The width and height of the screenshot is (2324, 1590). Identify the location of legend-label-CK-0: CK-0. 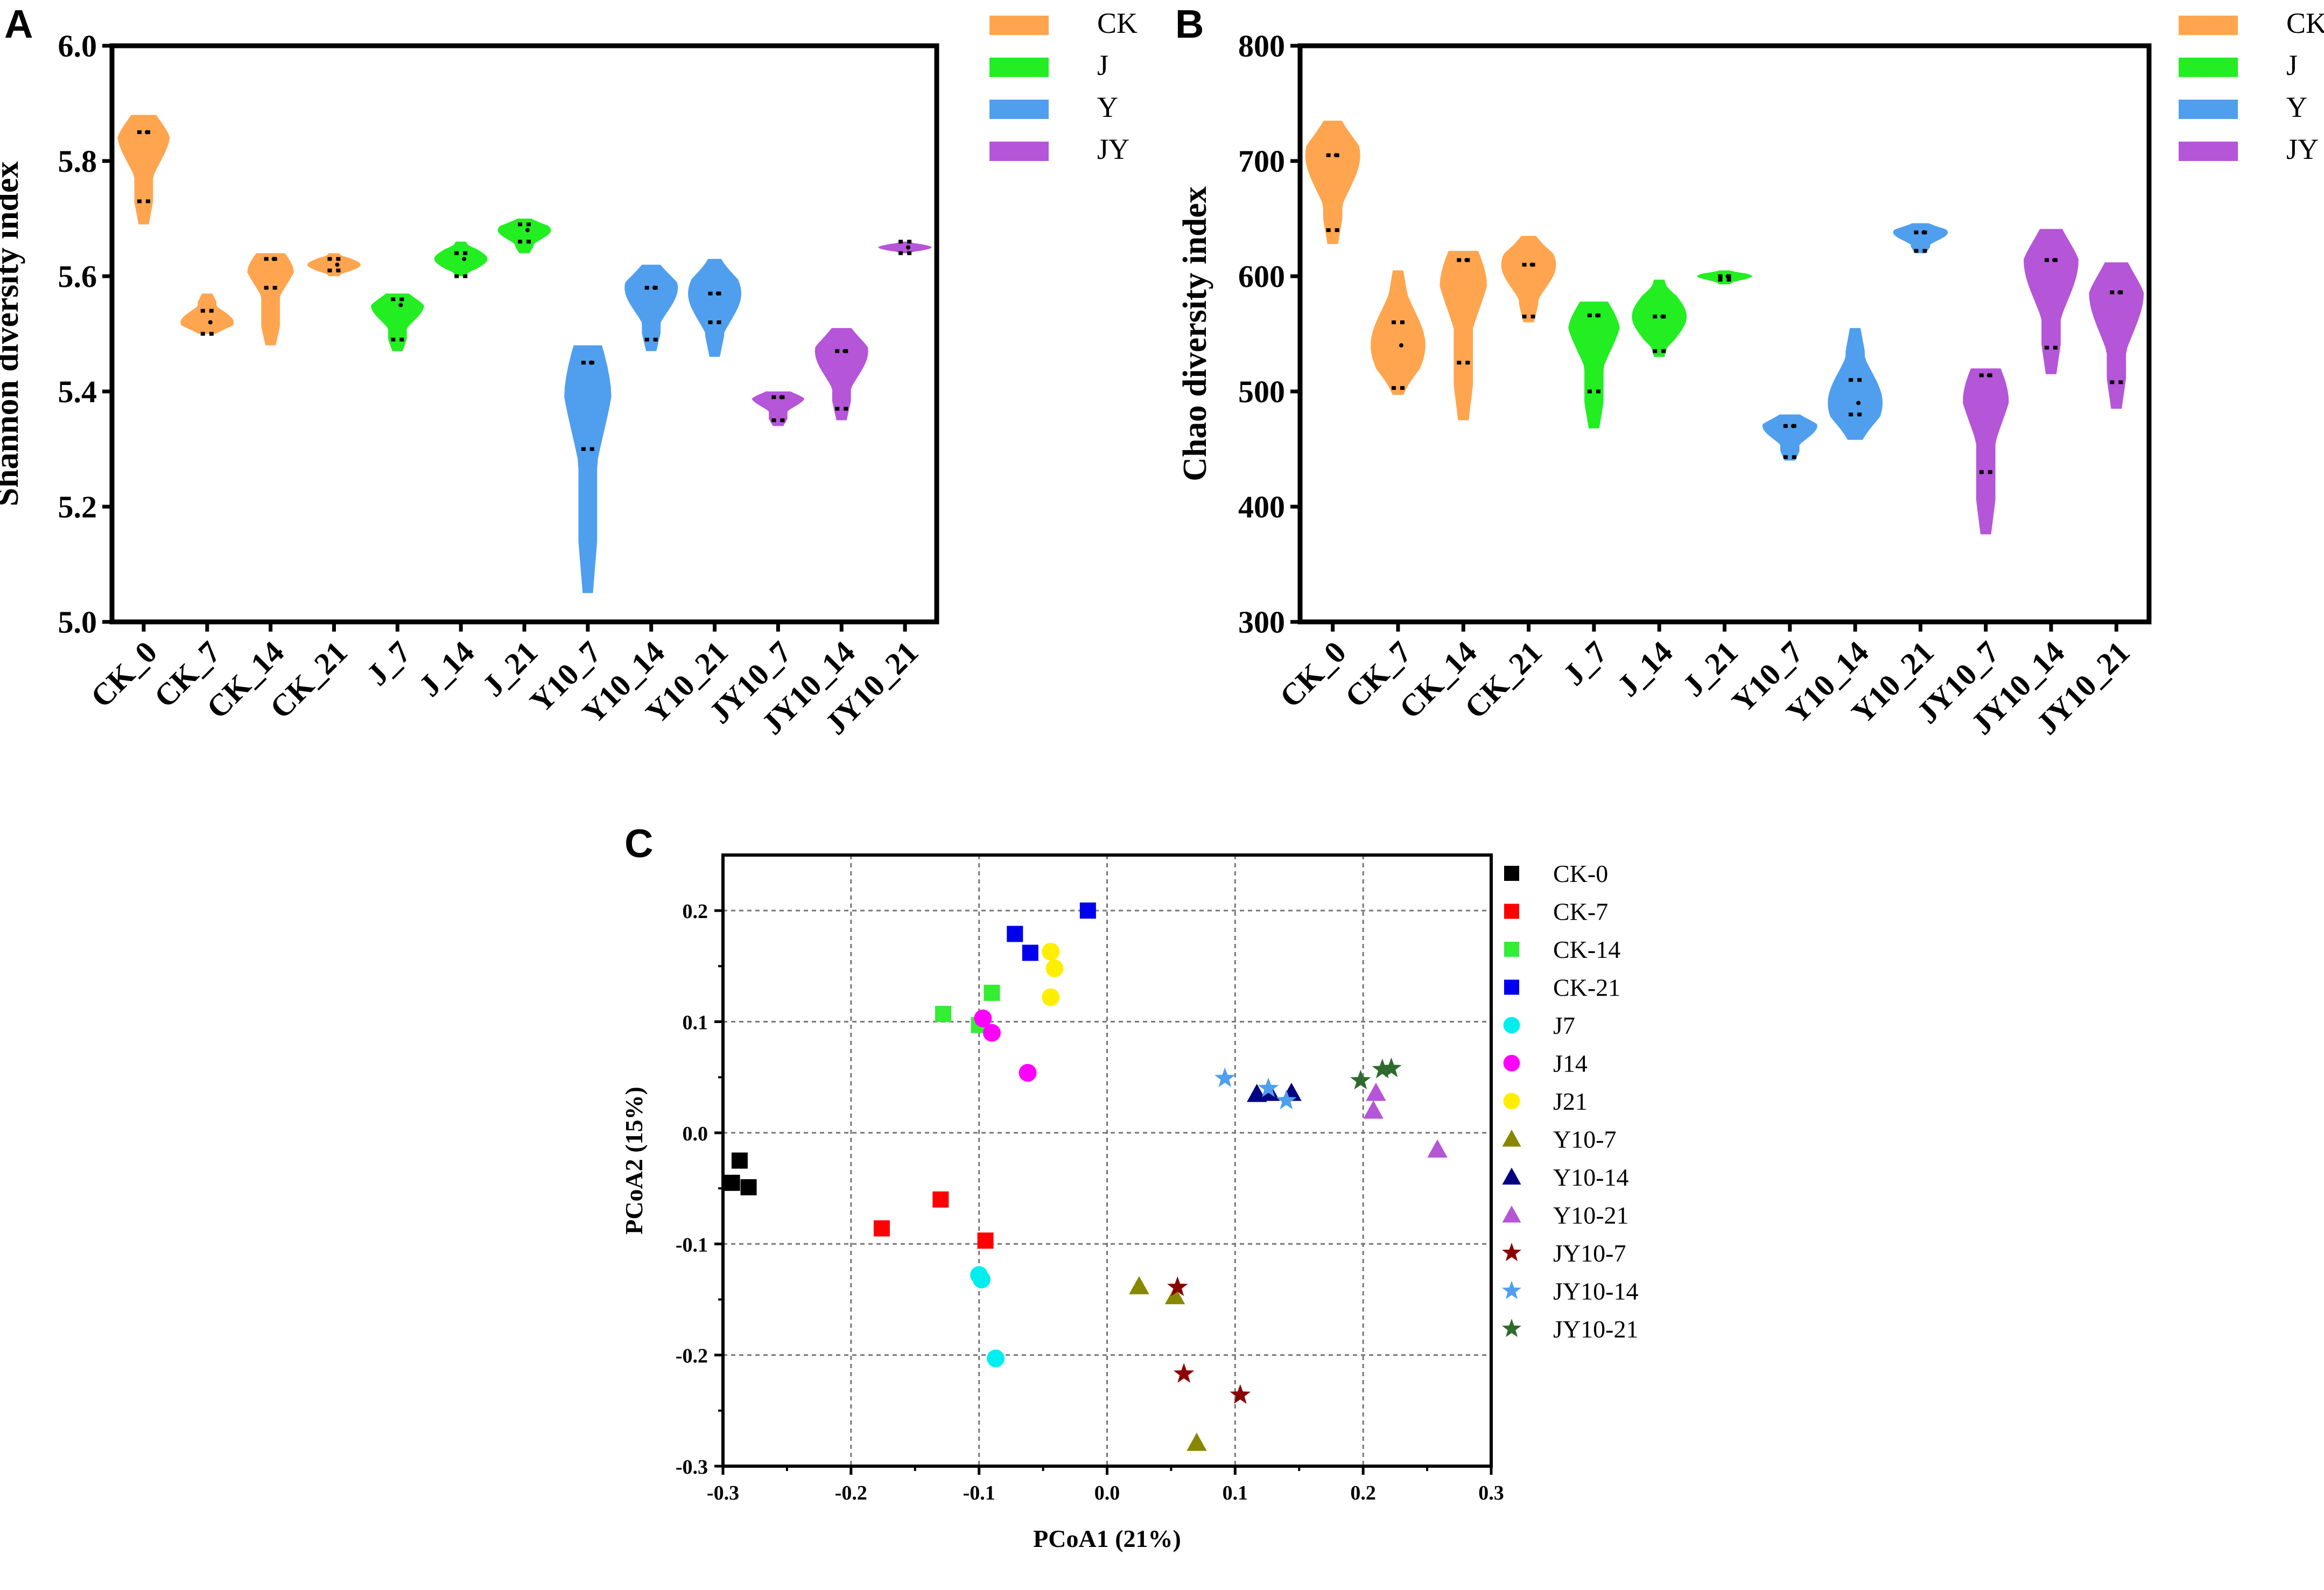
(1580, 873).